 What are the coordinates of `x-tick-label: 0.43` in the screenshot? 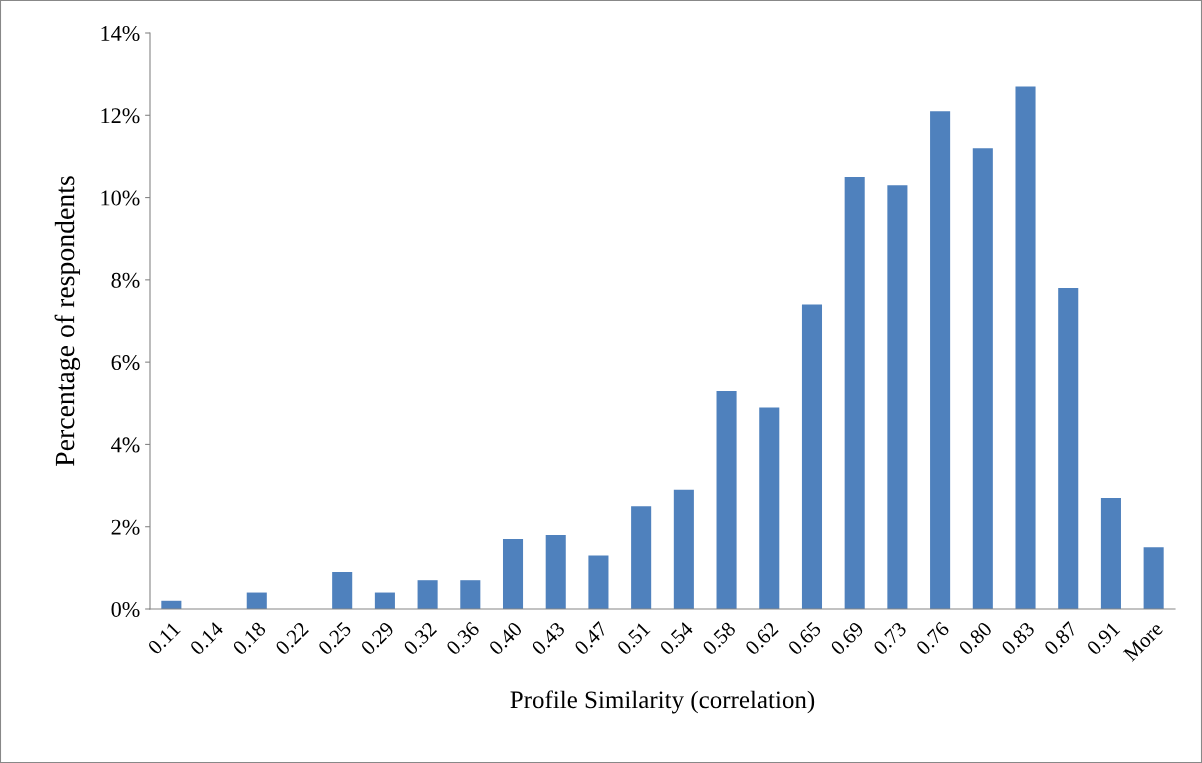 It's located at (548, 638).